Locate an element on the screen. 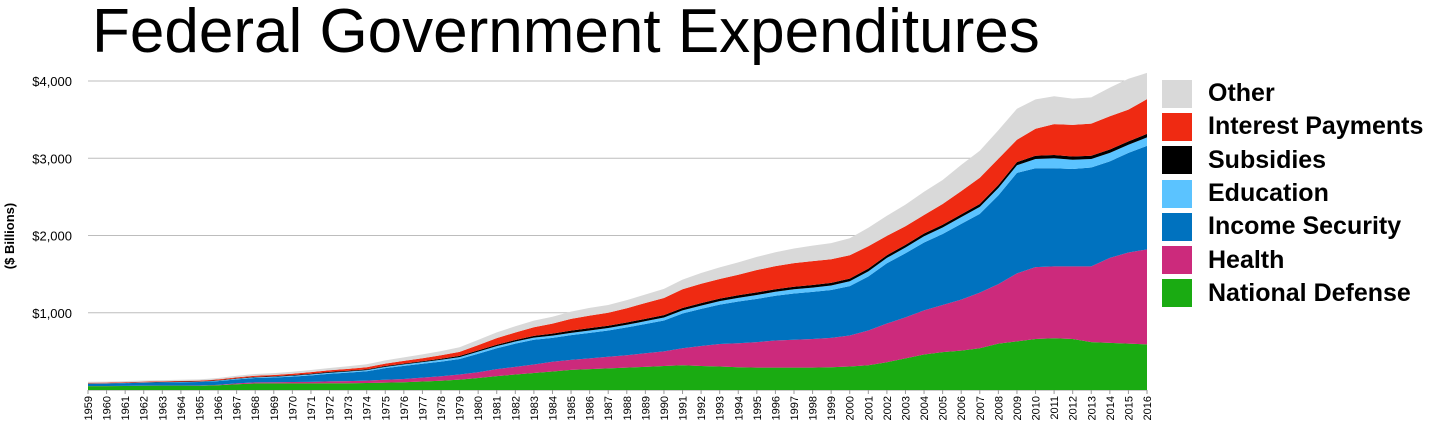 This screenshot has width=1448, height=429. y-tick-label: $2,000 is located at coordinates (52, 236).